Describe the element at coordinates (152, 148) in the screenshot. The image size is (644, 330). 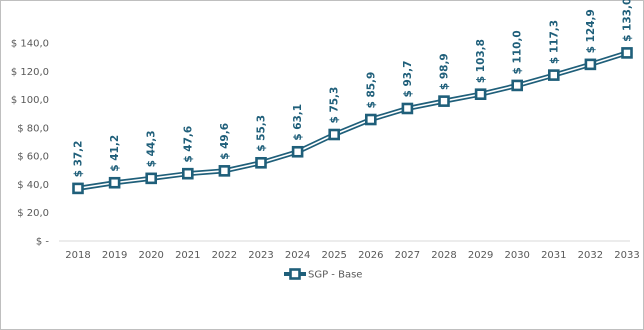
I see `data-label: $ 44,3` at that location.